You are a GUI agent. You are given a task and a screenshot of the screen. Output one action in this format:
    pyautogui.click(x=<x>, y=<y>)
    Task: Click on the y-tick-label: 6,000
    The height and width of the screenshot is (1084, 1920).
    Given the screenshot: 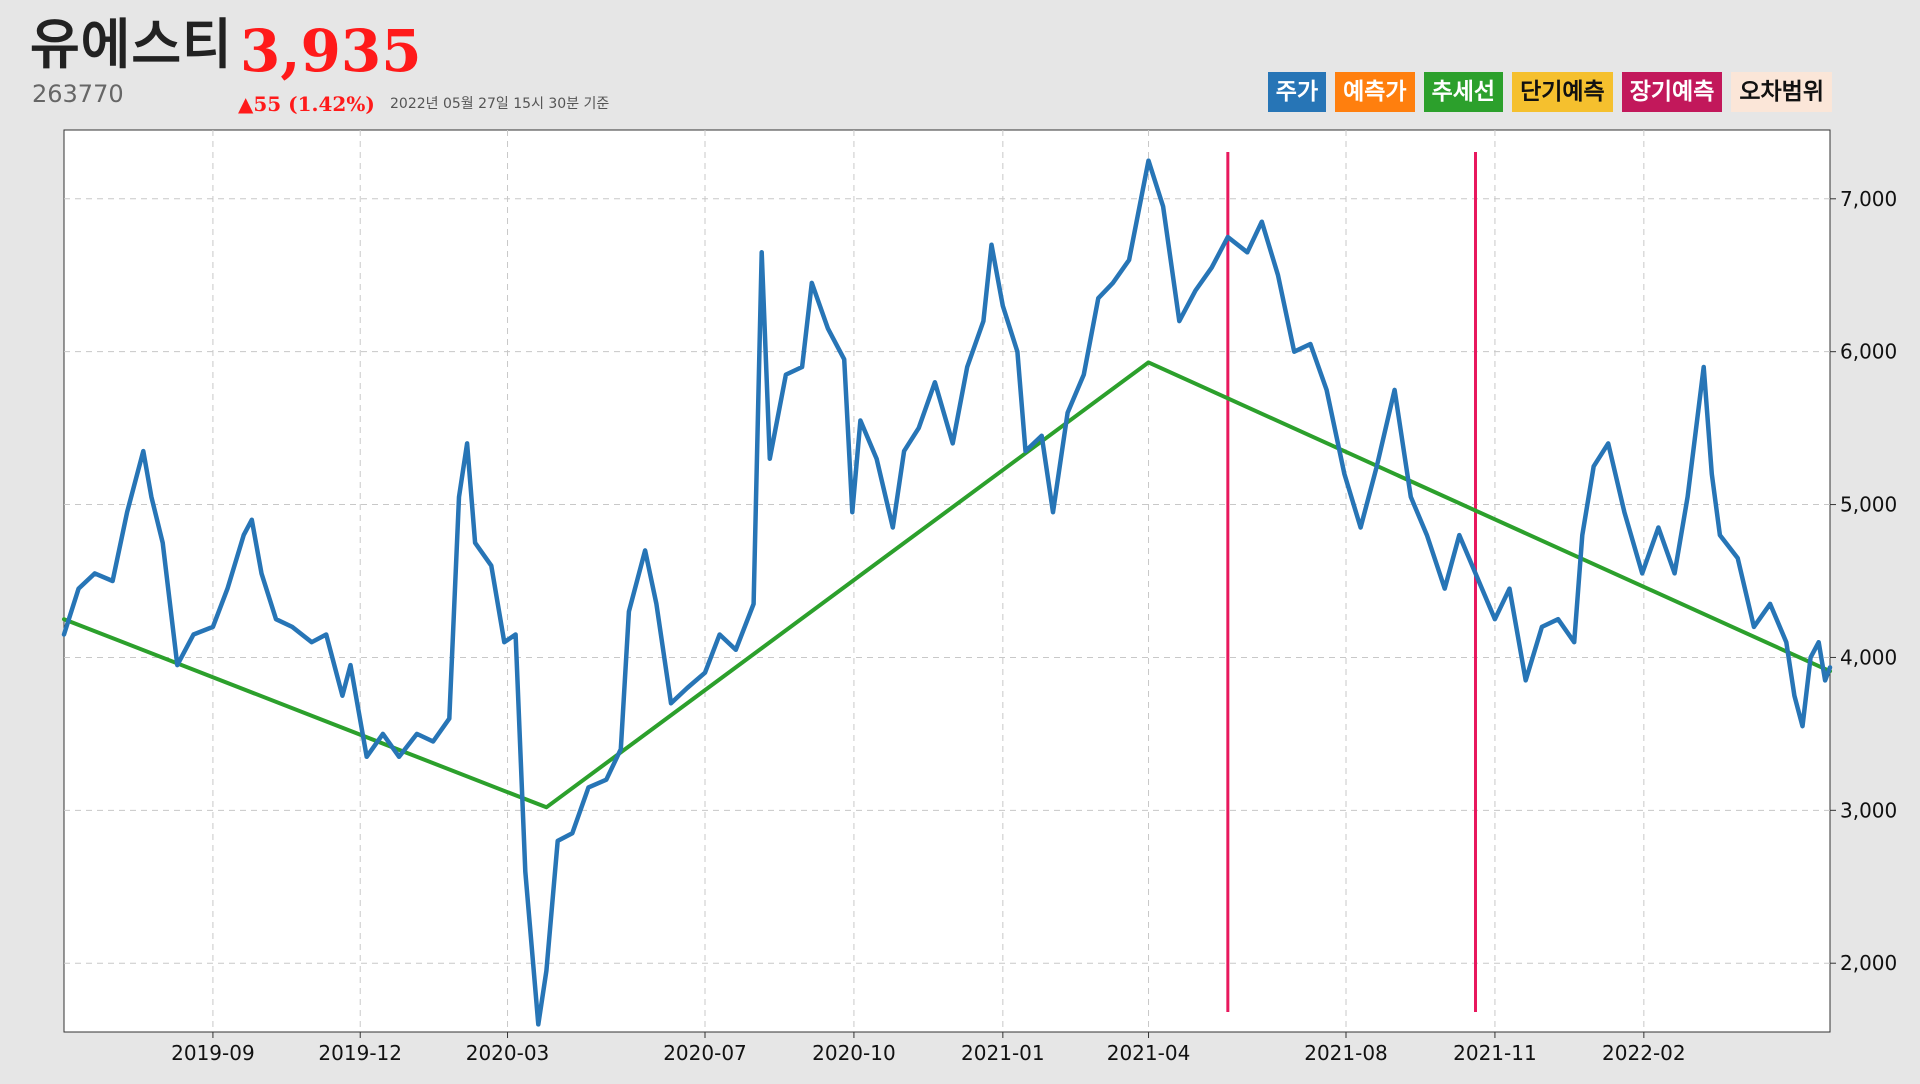 What is the action you would take?
    pyautogui.click(x=1868, y=352)
    